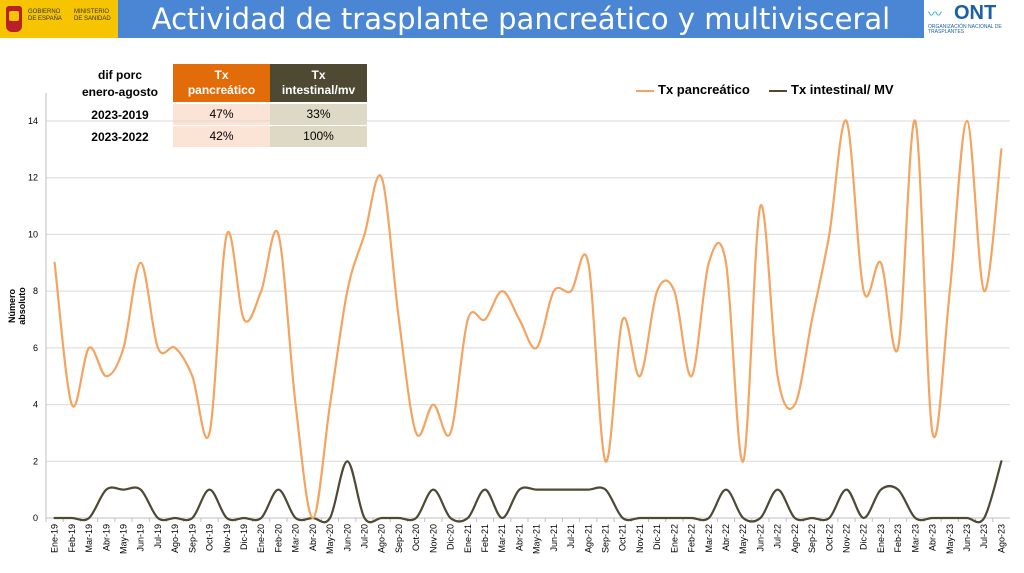 The image size is (1024, 573). Describe the element at coordinates (623, 537) in the screenshot. I see `x-tick-label: Oct-21` at that location.